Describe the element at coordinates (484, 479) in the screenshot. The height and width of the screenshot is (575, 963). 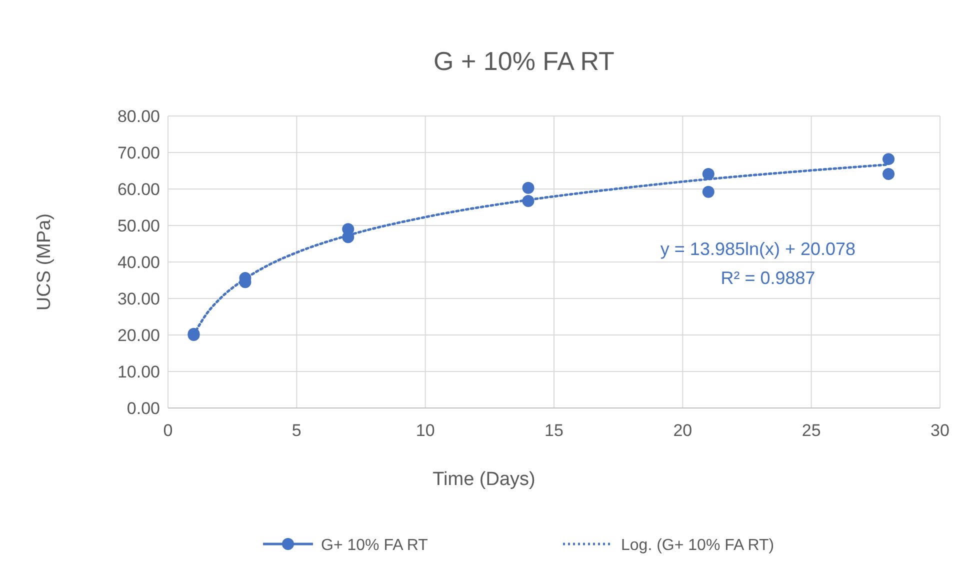
I see `x-axis-title: Time (Days)` at that location.